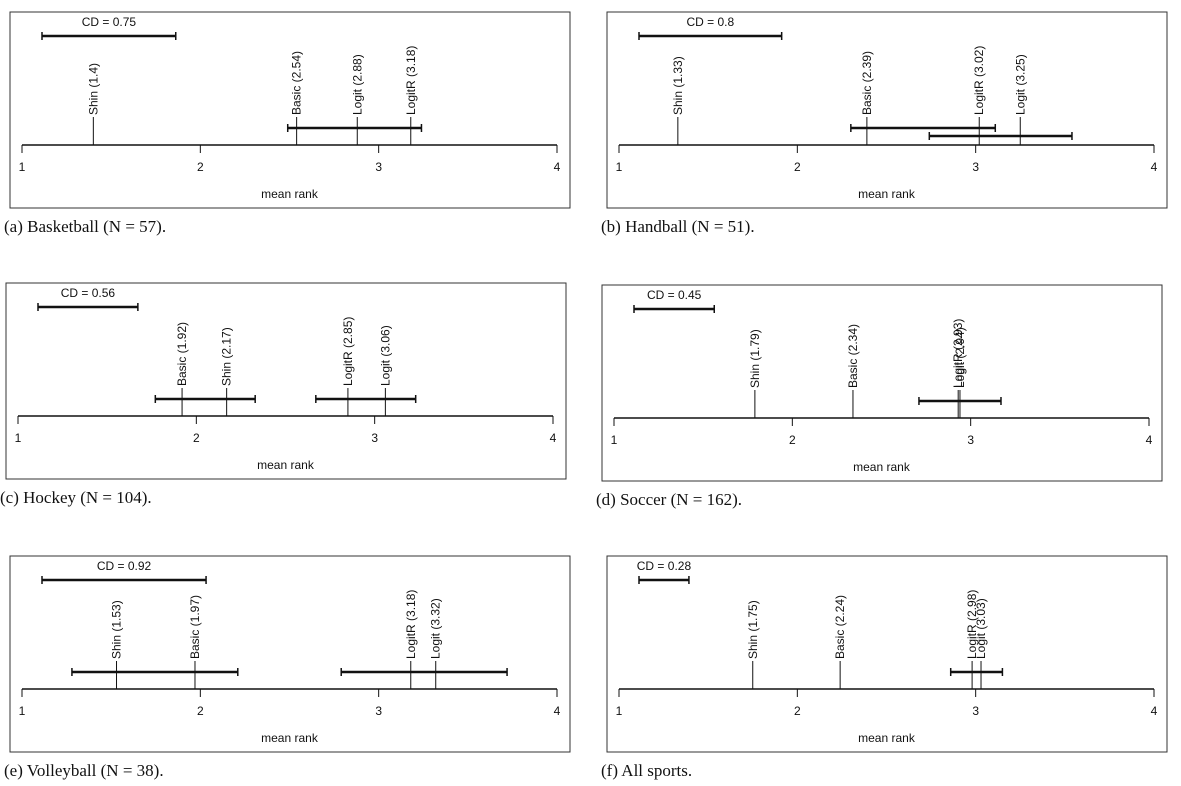 The width and height of the screenshot is (1181, 786). What do you see at coordinates (88, 293) in the screenshot?
I see `cd-label: CD = 0.56` at bounding box center [88, 293].